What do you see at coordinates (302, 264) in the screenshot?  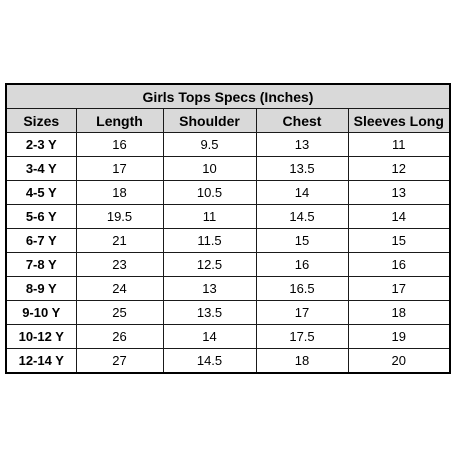 I see `cell-chest: 16` at bounding box center [302, 264].